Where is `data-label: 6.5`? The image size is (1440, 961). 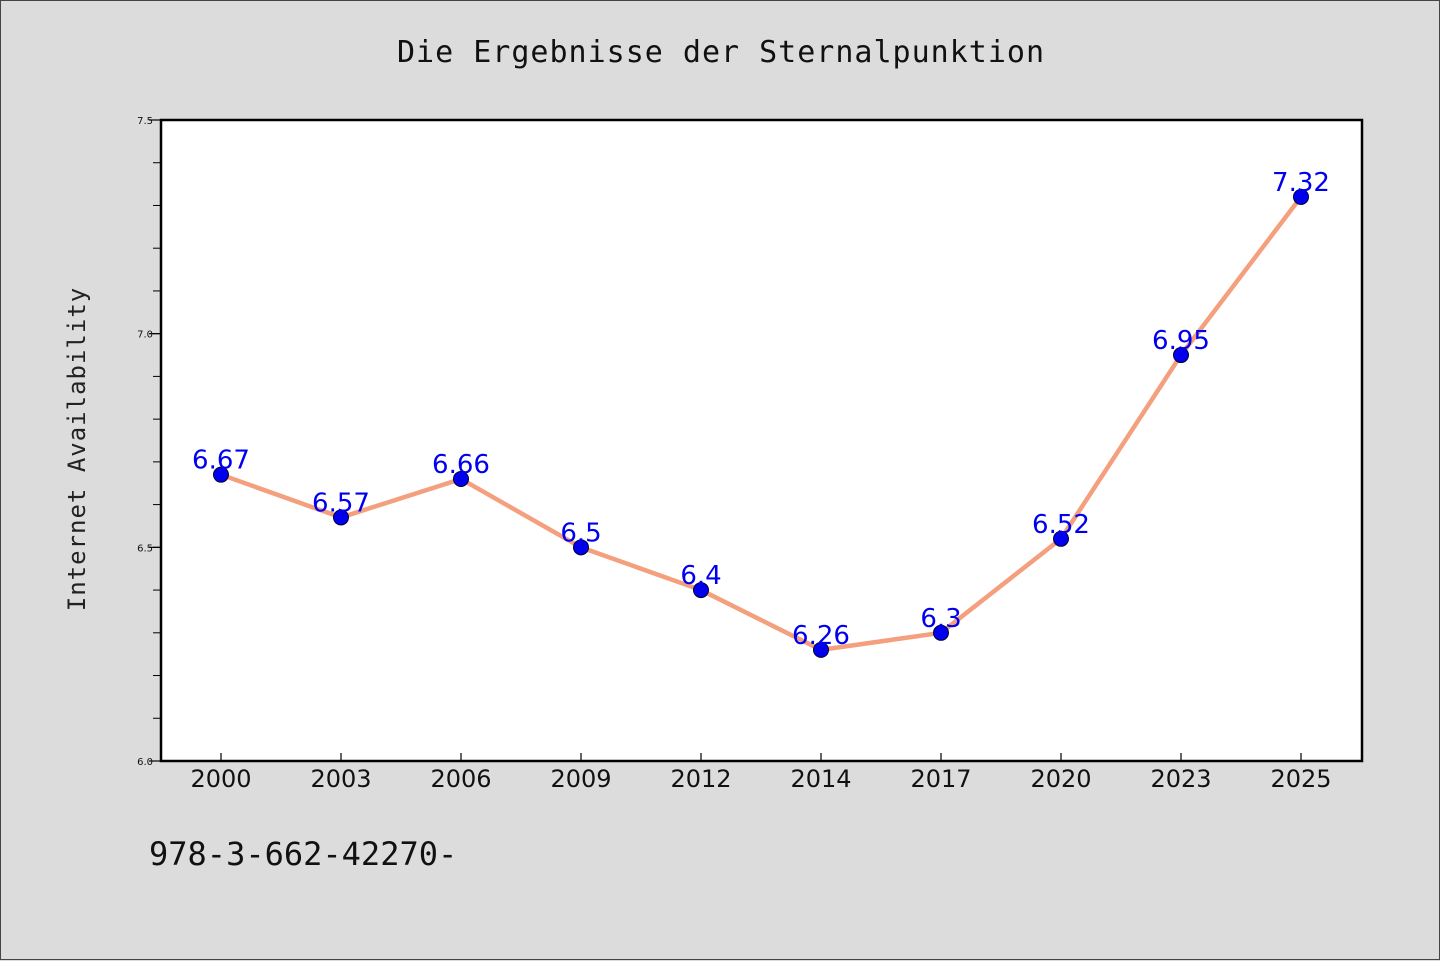
data-label: 6.5 is located at coordinates (580, 533).